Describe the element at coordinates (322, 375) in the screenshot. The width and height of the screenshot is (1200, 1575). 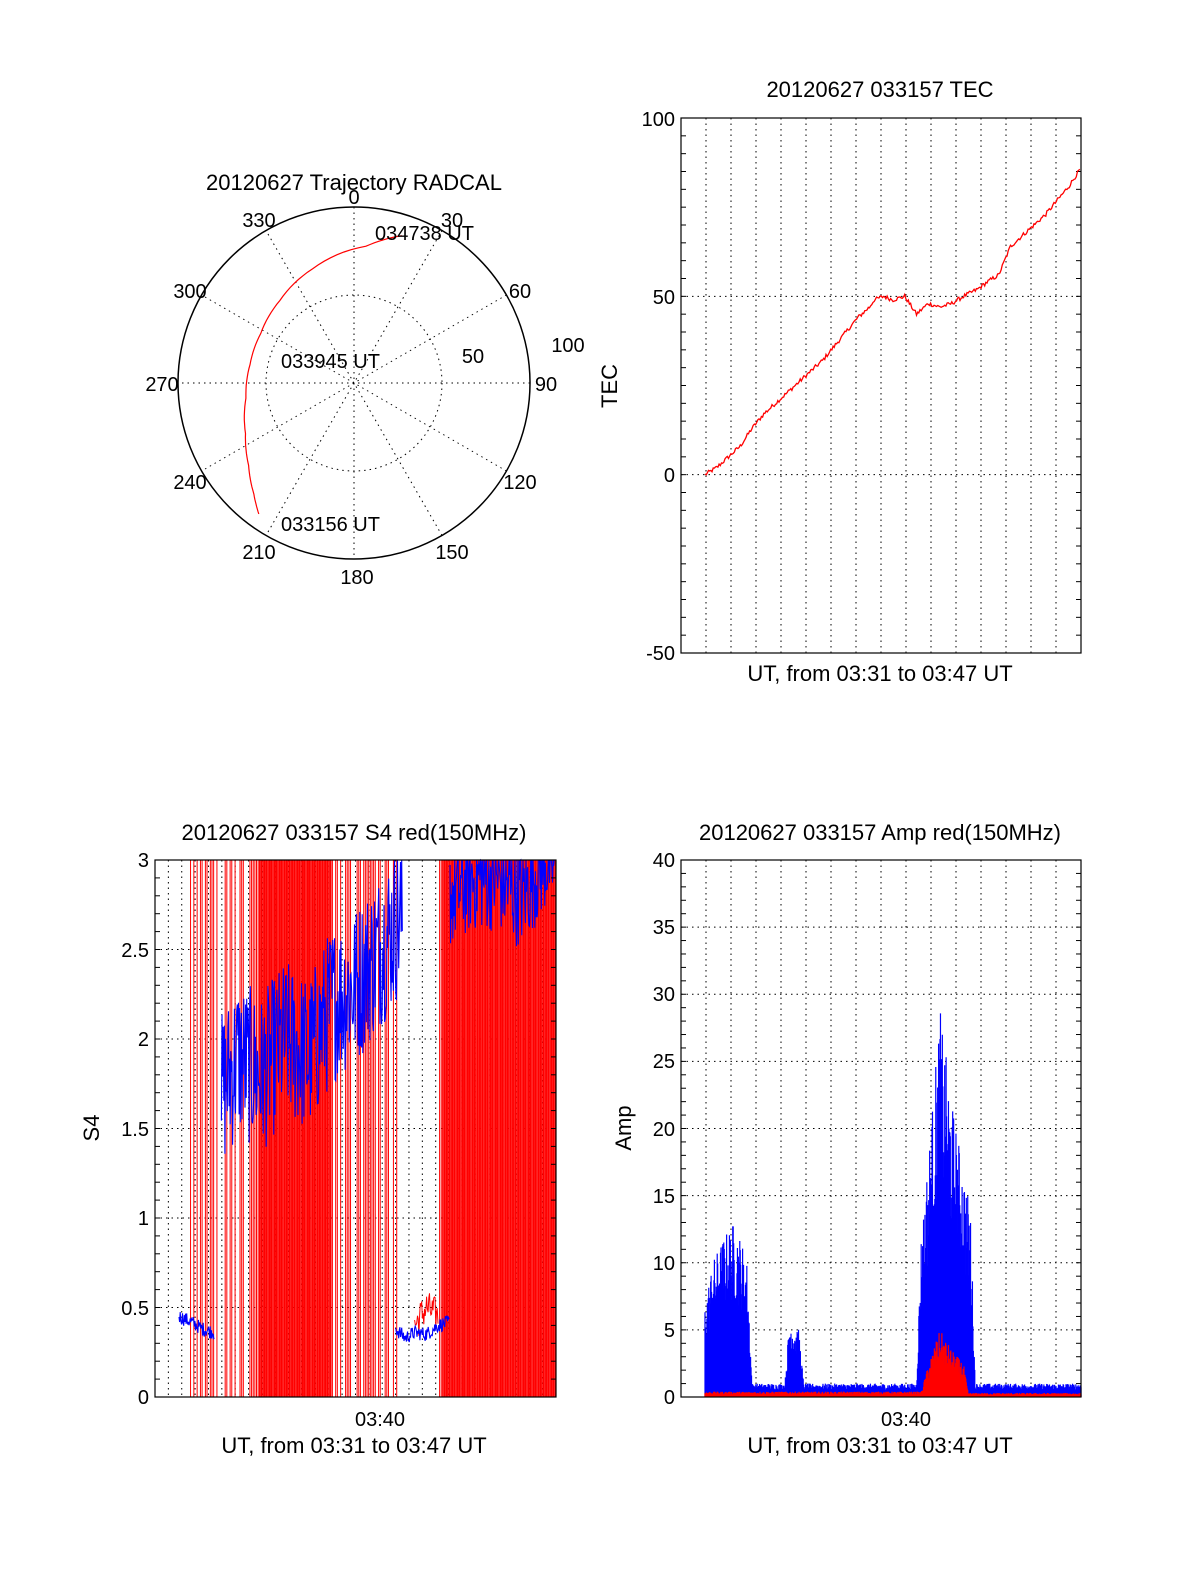
I see `polar-trajectory-line` at that location.